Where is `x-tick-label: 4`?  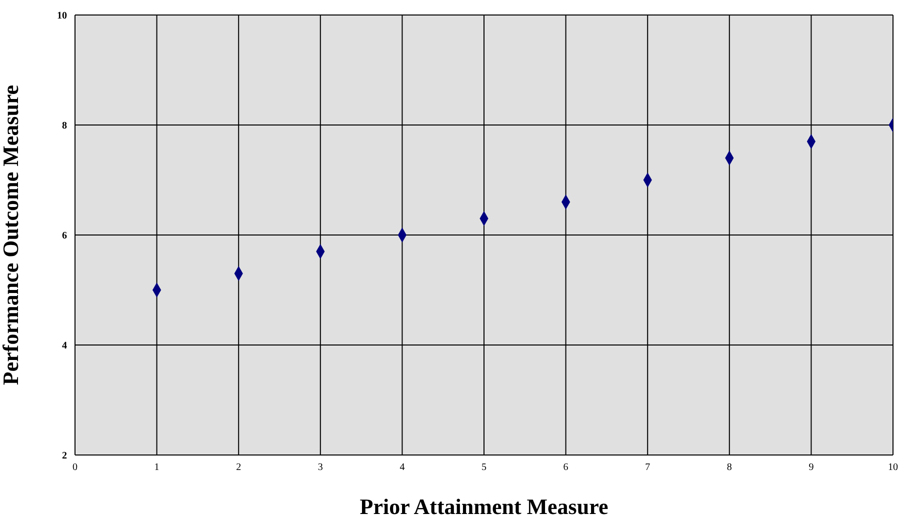
x-tick-label: 4 is located at coordinates (402, 468).